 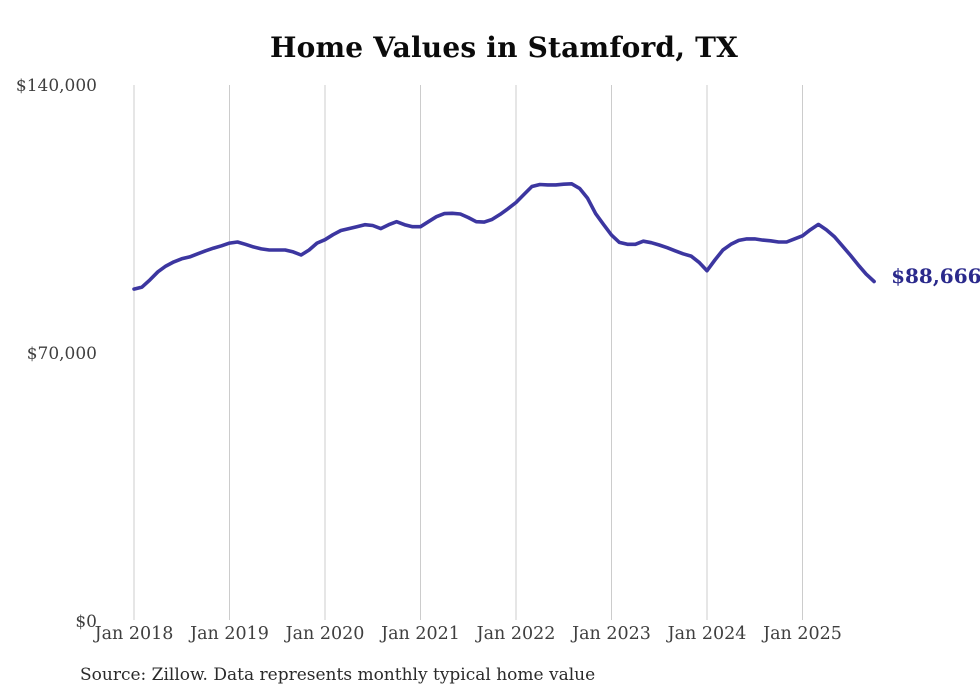 I want to click on chart-title: Home Values in Stamford, TX, so click(x=504, y=47).